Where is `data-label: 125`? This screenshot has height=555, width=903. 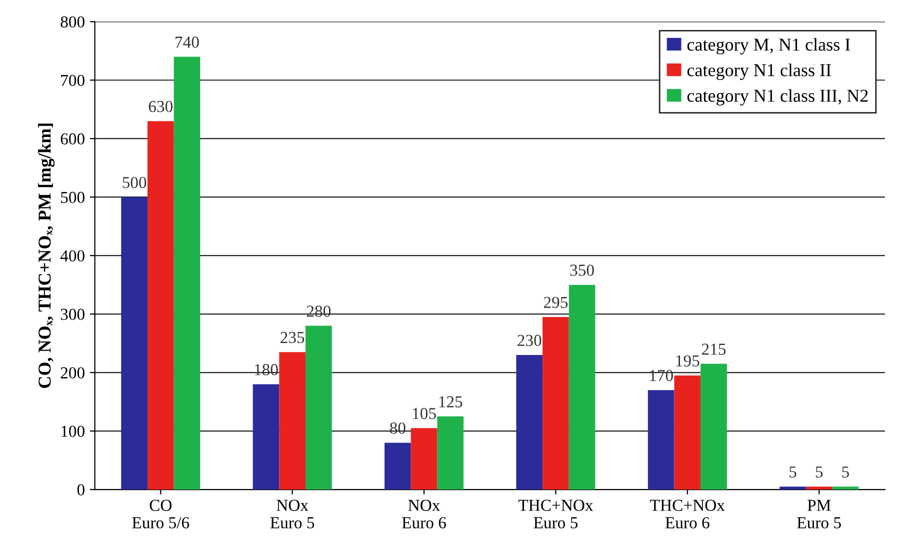 data-label: 125 is located at coordinates (450, 402).